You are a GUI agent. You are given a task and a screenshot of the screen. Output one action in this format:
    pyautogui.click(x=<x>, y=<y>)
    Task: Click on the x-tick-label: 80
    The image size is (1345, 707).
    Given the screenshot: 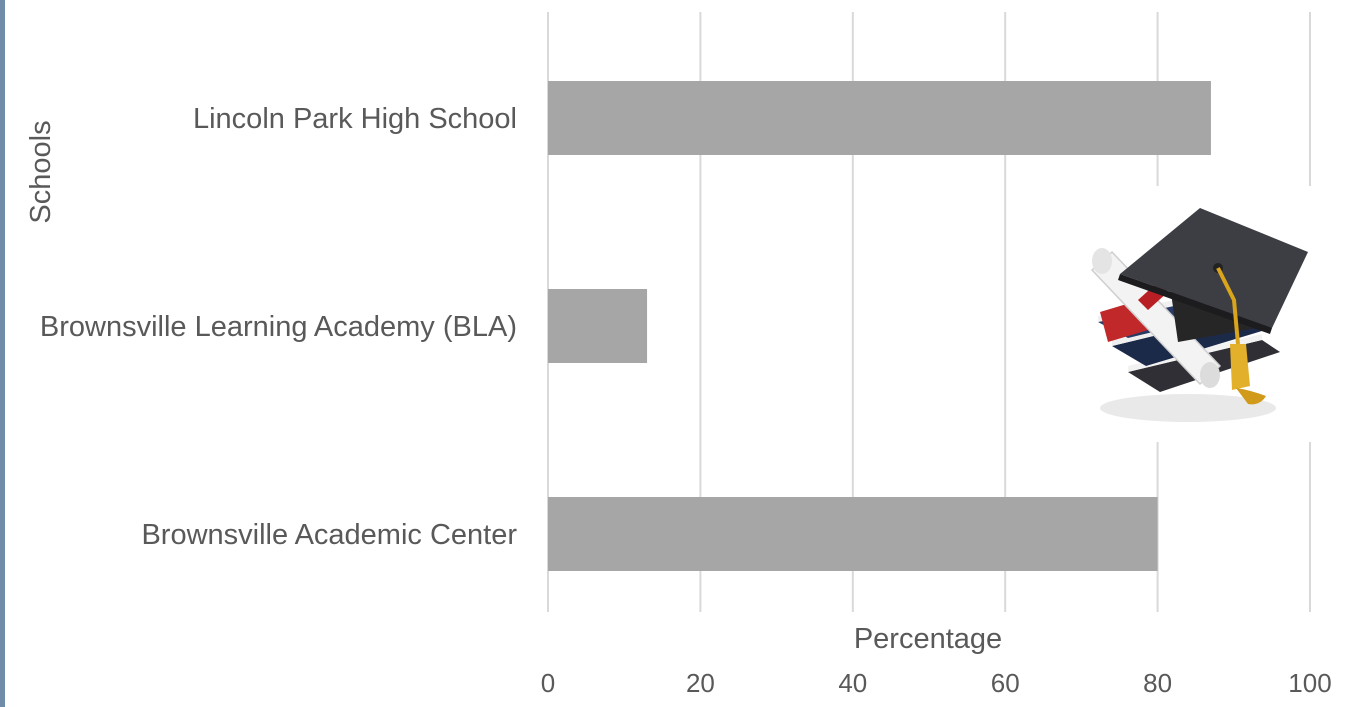 What is the action you would take?
    pyautogui.click(x=1157, y=683)
    